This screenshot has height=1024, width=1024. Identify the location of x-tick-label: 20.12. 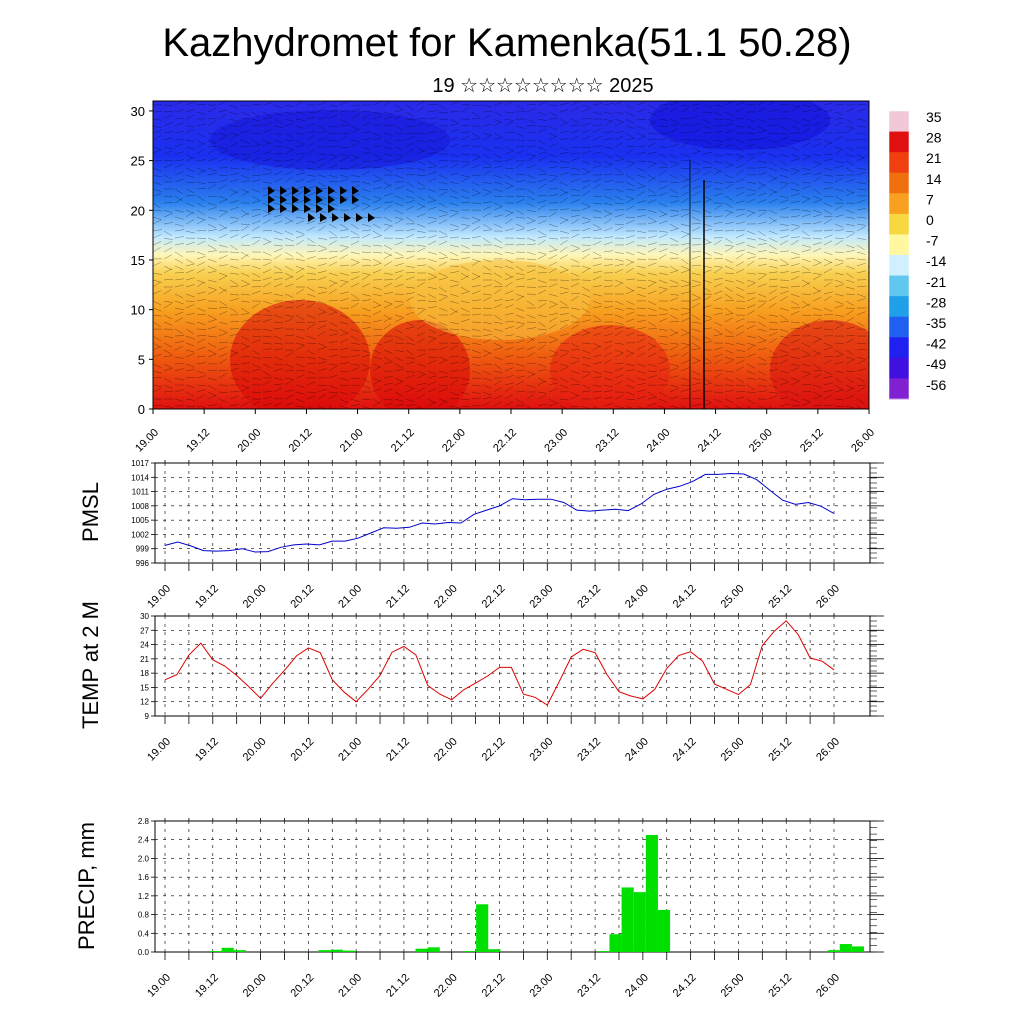
(303, 597).